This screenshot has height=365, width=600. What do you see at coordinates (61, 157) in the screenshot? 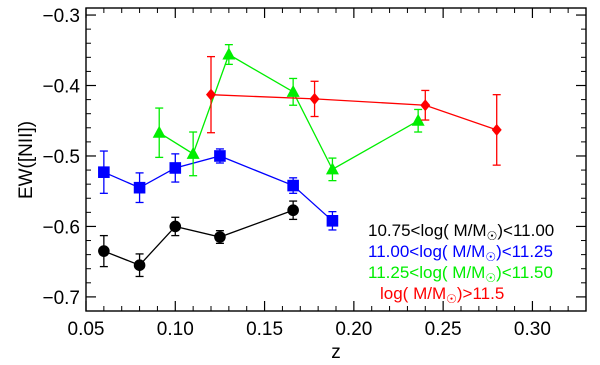
I see `y-tick-label: −0.5` at bounding box center [61, 157].